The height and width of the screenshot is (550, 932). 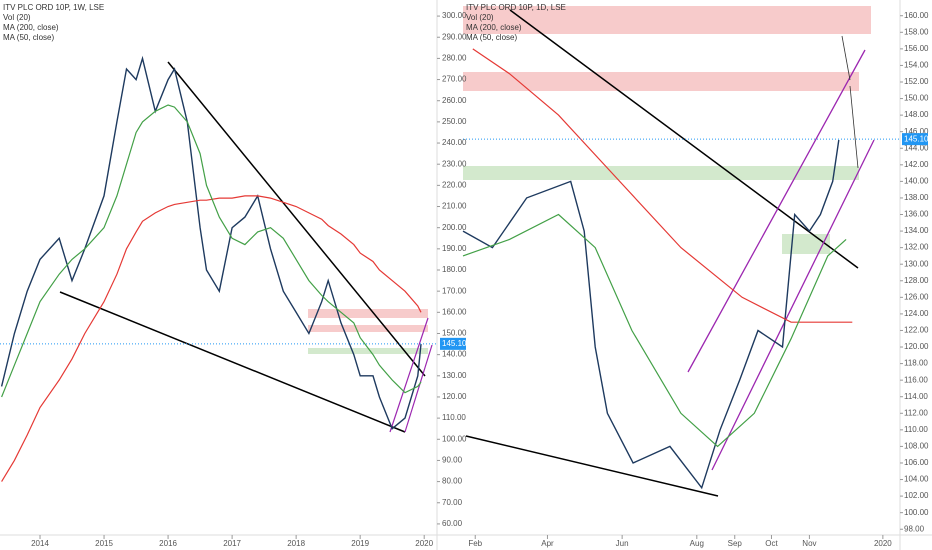 What do you see at coordinates (916, 114) in the screenshot?
I see `y-tick-label: 148.00` at bounding box center [916, 114].